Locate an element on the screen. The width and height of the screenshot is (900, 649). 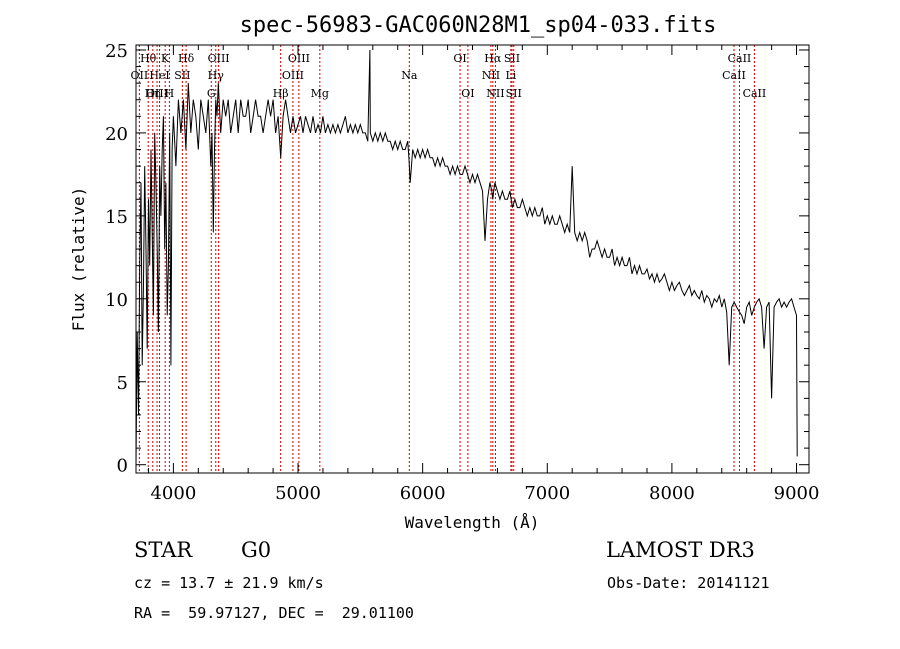
y-tick-label: 0 is located at coordinates (122, 466).